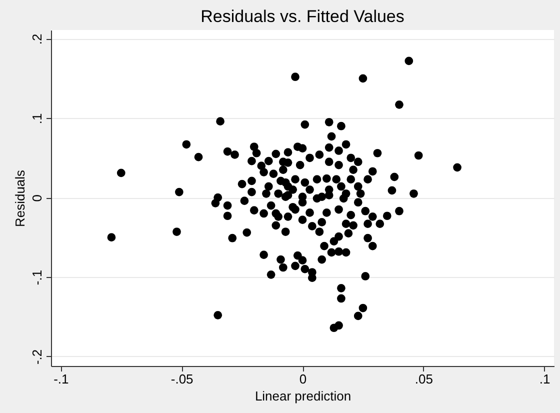 This screenshot has width=560, height=413. I want to click on x-tick-label: -.1, so click(61, 379).